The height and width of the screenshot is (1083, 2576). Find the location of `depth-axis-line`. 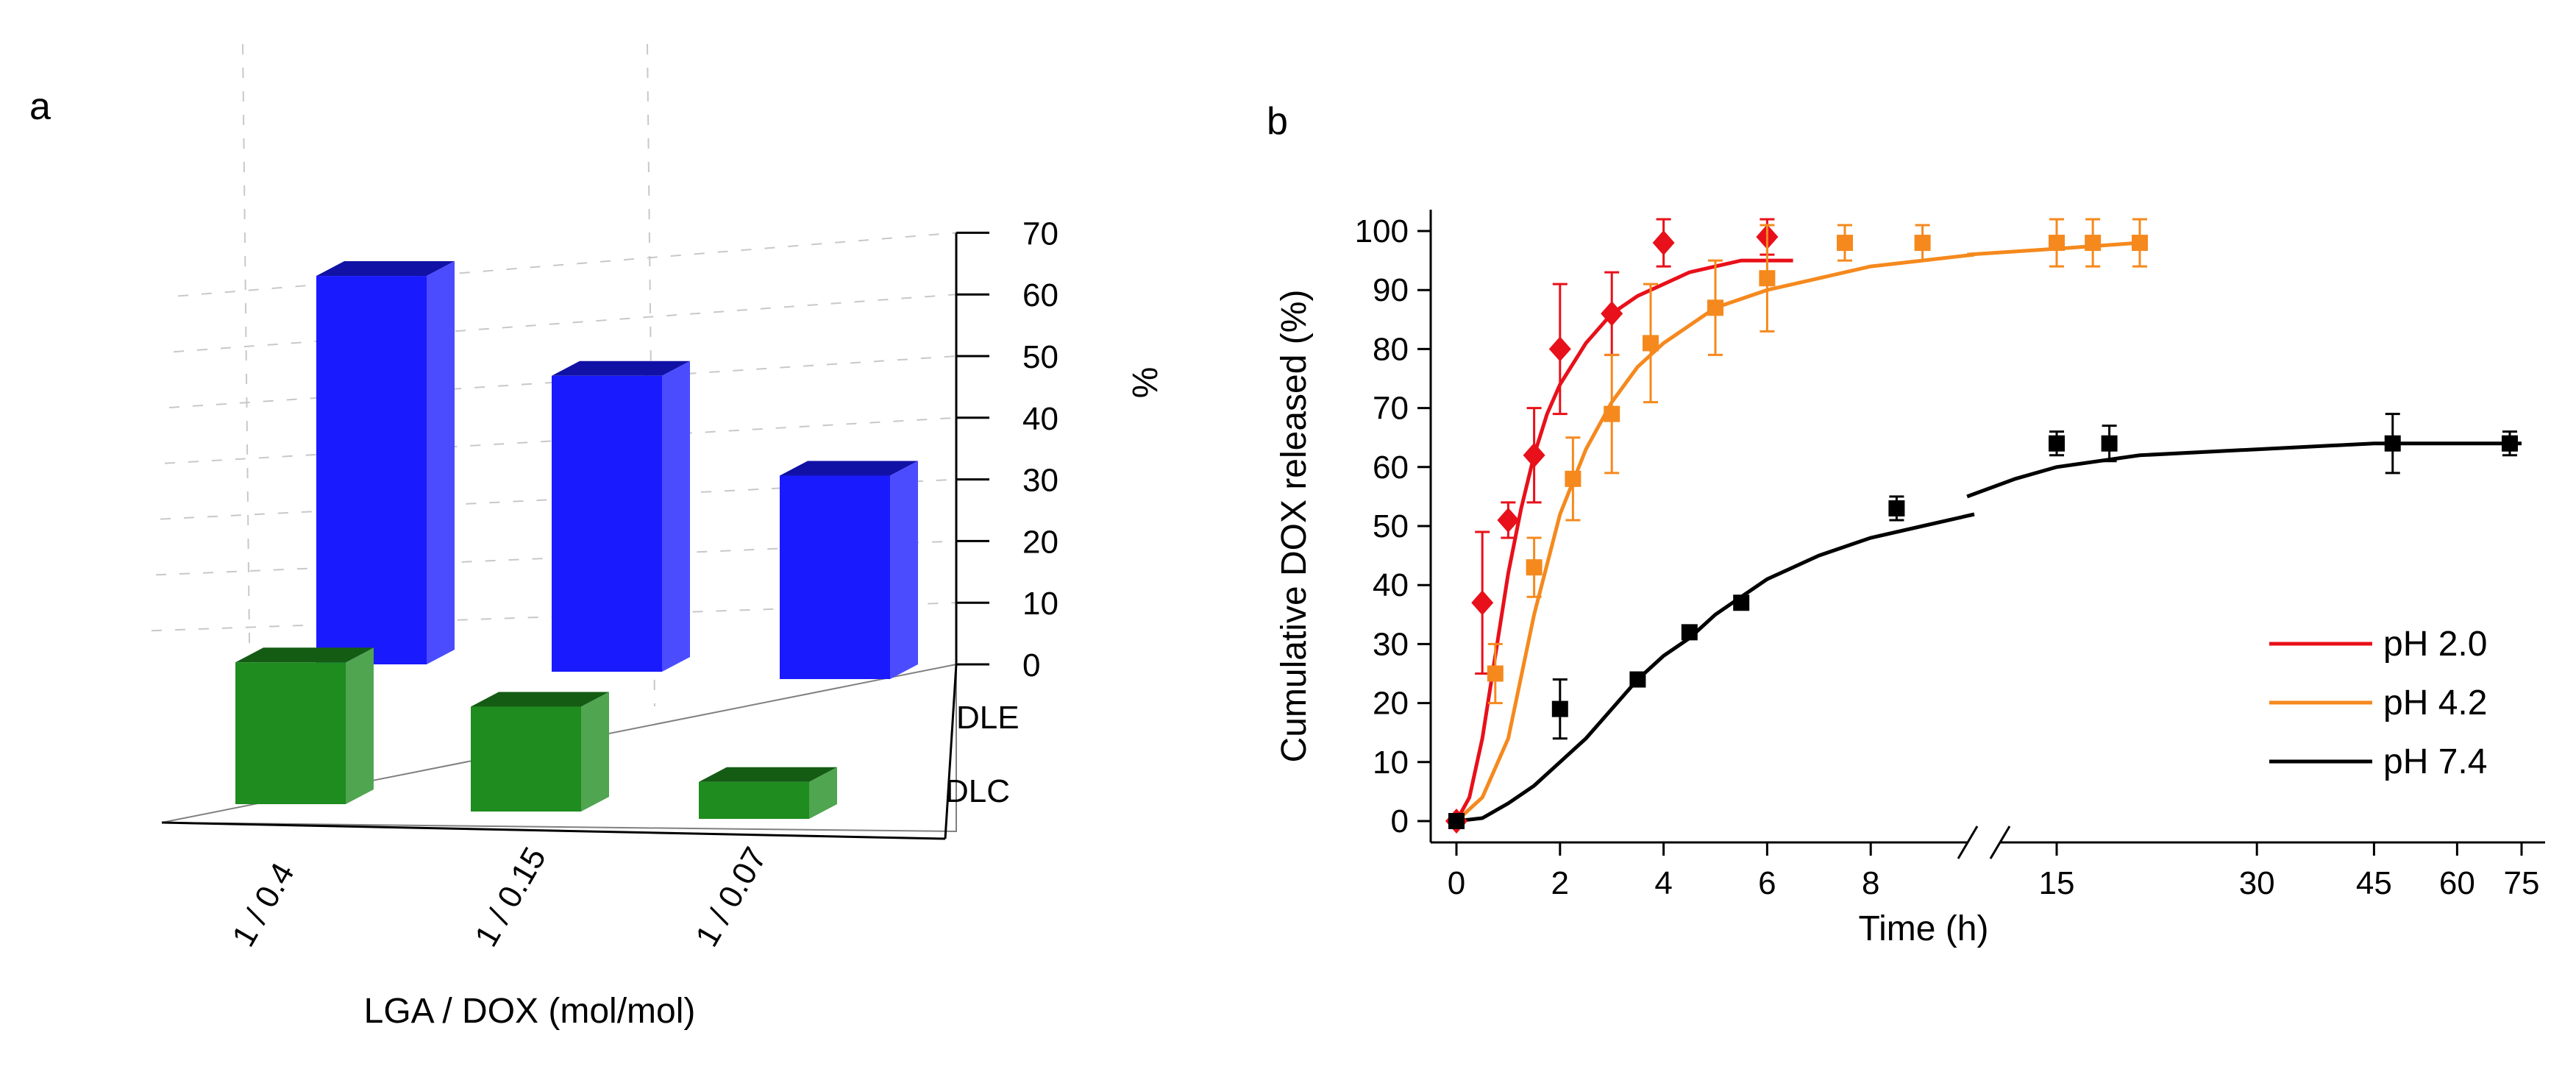

depth-axis-line is located at coordinates (951, 751).